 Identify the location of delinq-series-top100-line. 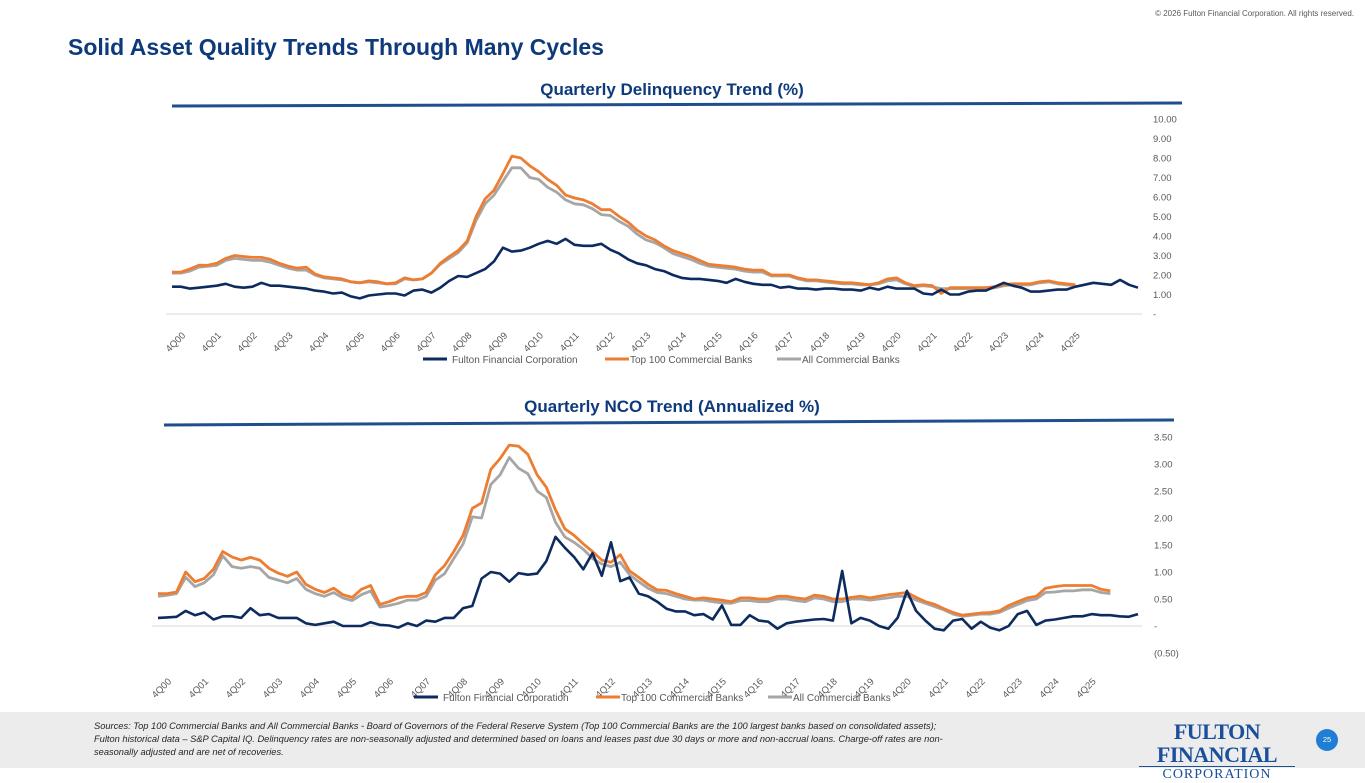
(624, 224).